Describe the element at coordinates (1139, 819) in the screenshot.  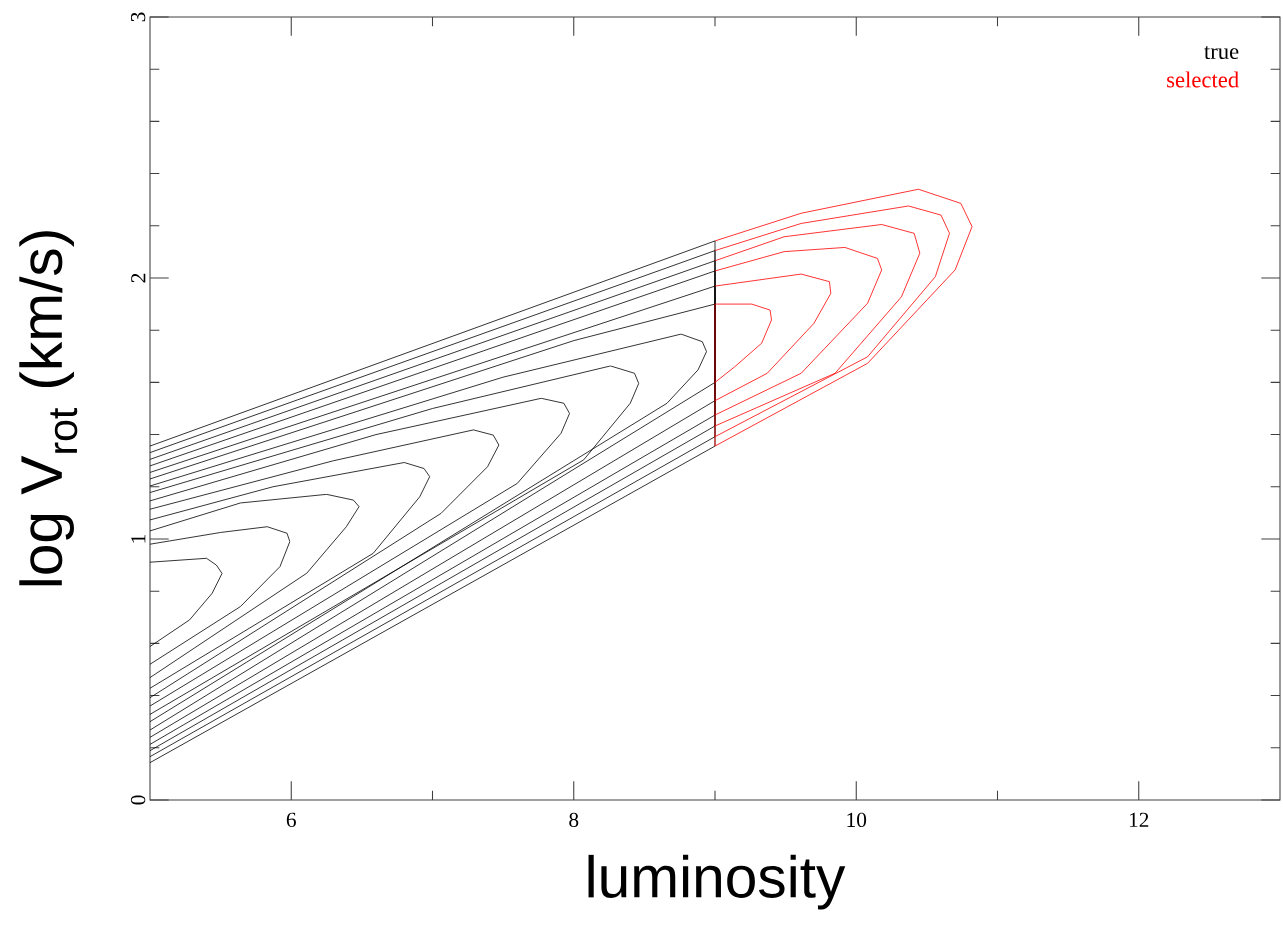
I see `x-tick-label: 12` at that location.